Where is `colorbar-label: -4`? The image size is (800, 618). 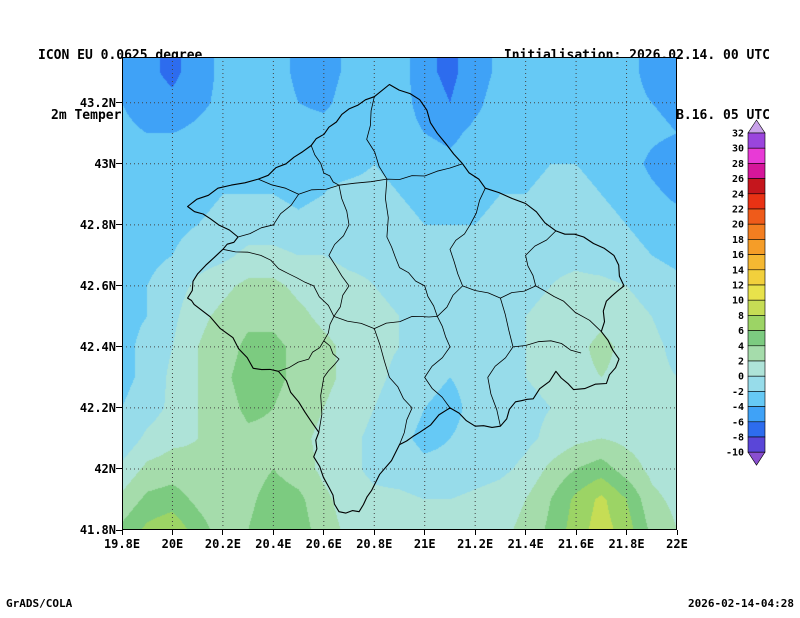
colorbar-label: -4 is located at coordinates (738, 407).